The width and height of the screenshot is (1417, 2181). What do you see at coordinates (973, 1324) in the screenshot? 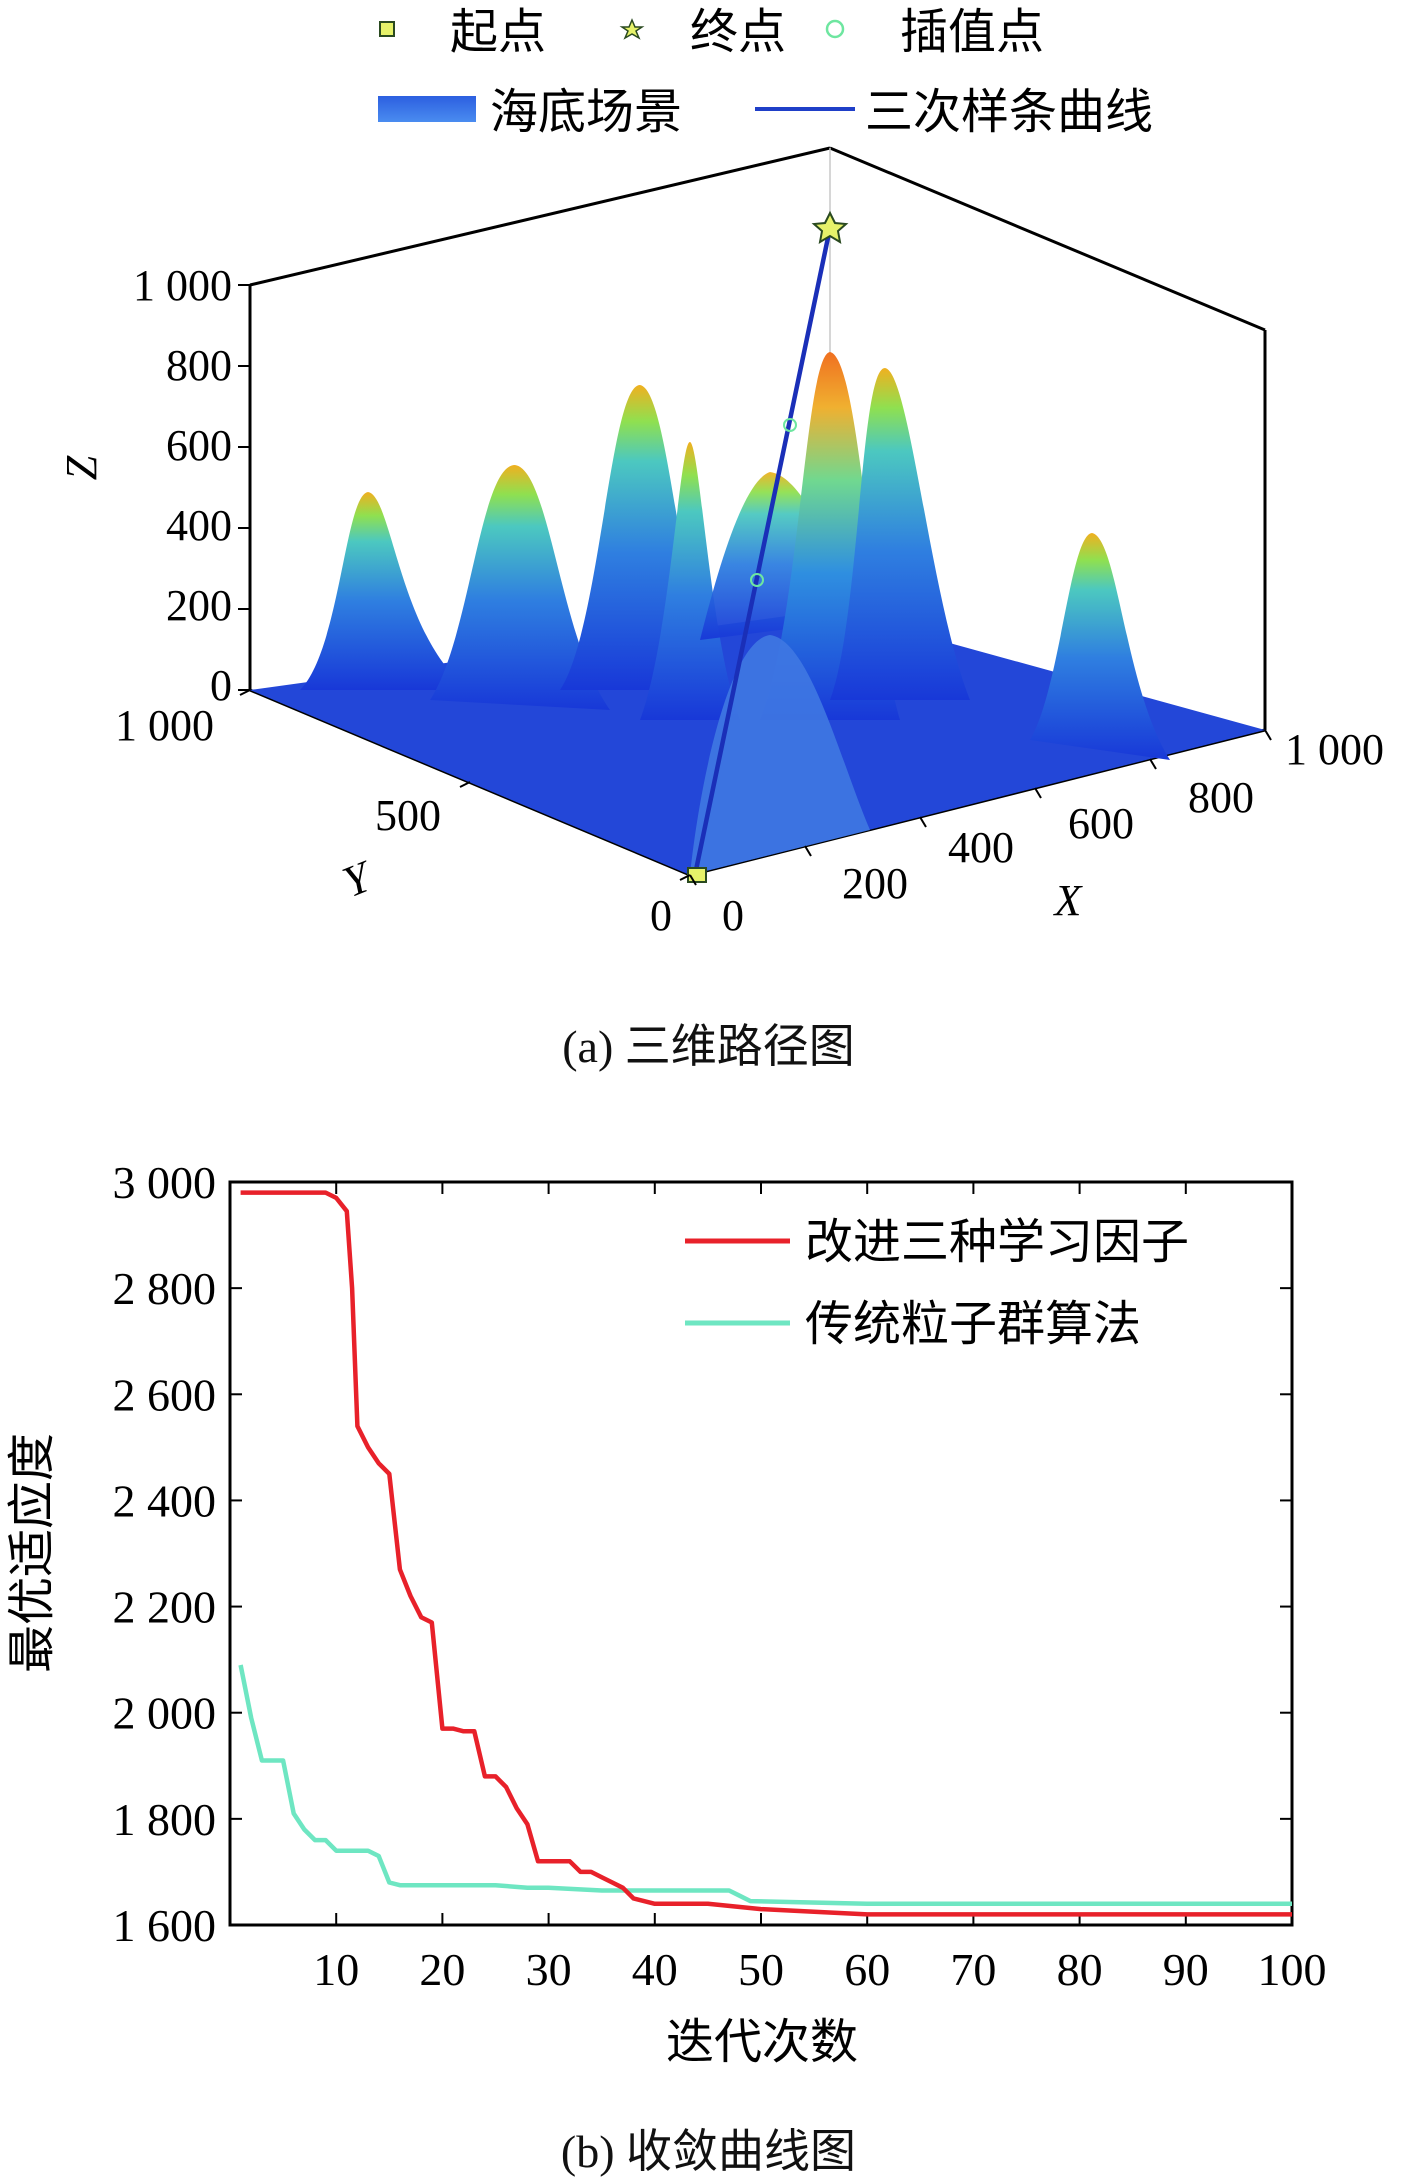
I see `legend-label-traditional: 传统粒子群算法` at bounding box center [973, 1324].